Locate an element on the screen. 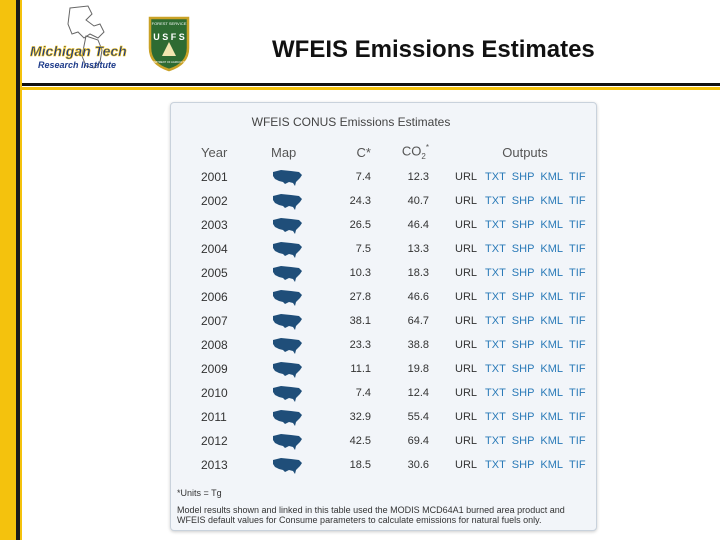 This screenshot has width=720, height=540. carbon-cell: 32.9 is located at coordinates (360, 417).